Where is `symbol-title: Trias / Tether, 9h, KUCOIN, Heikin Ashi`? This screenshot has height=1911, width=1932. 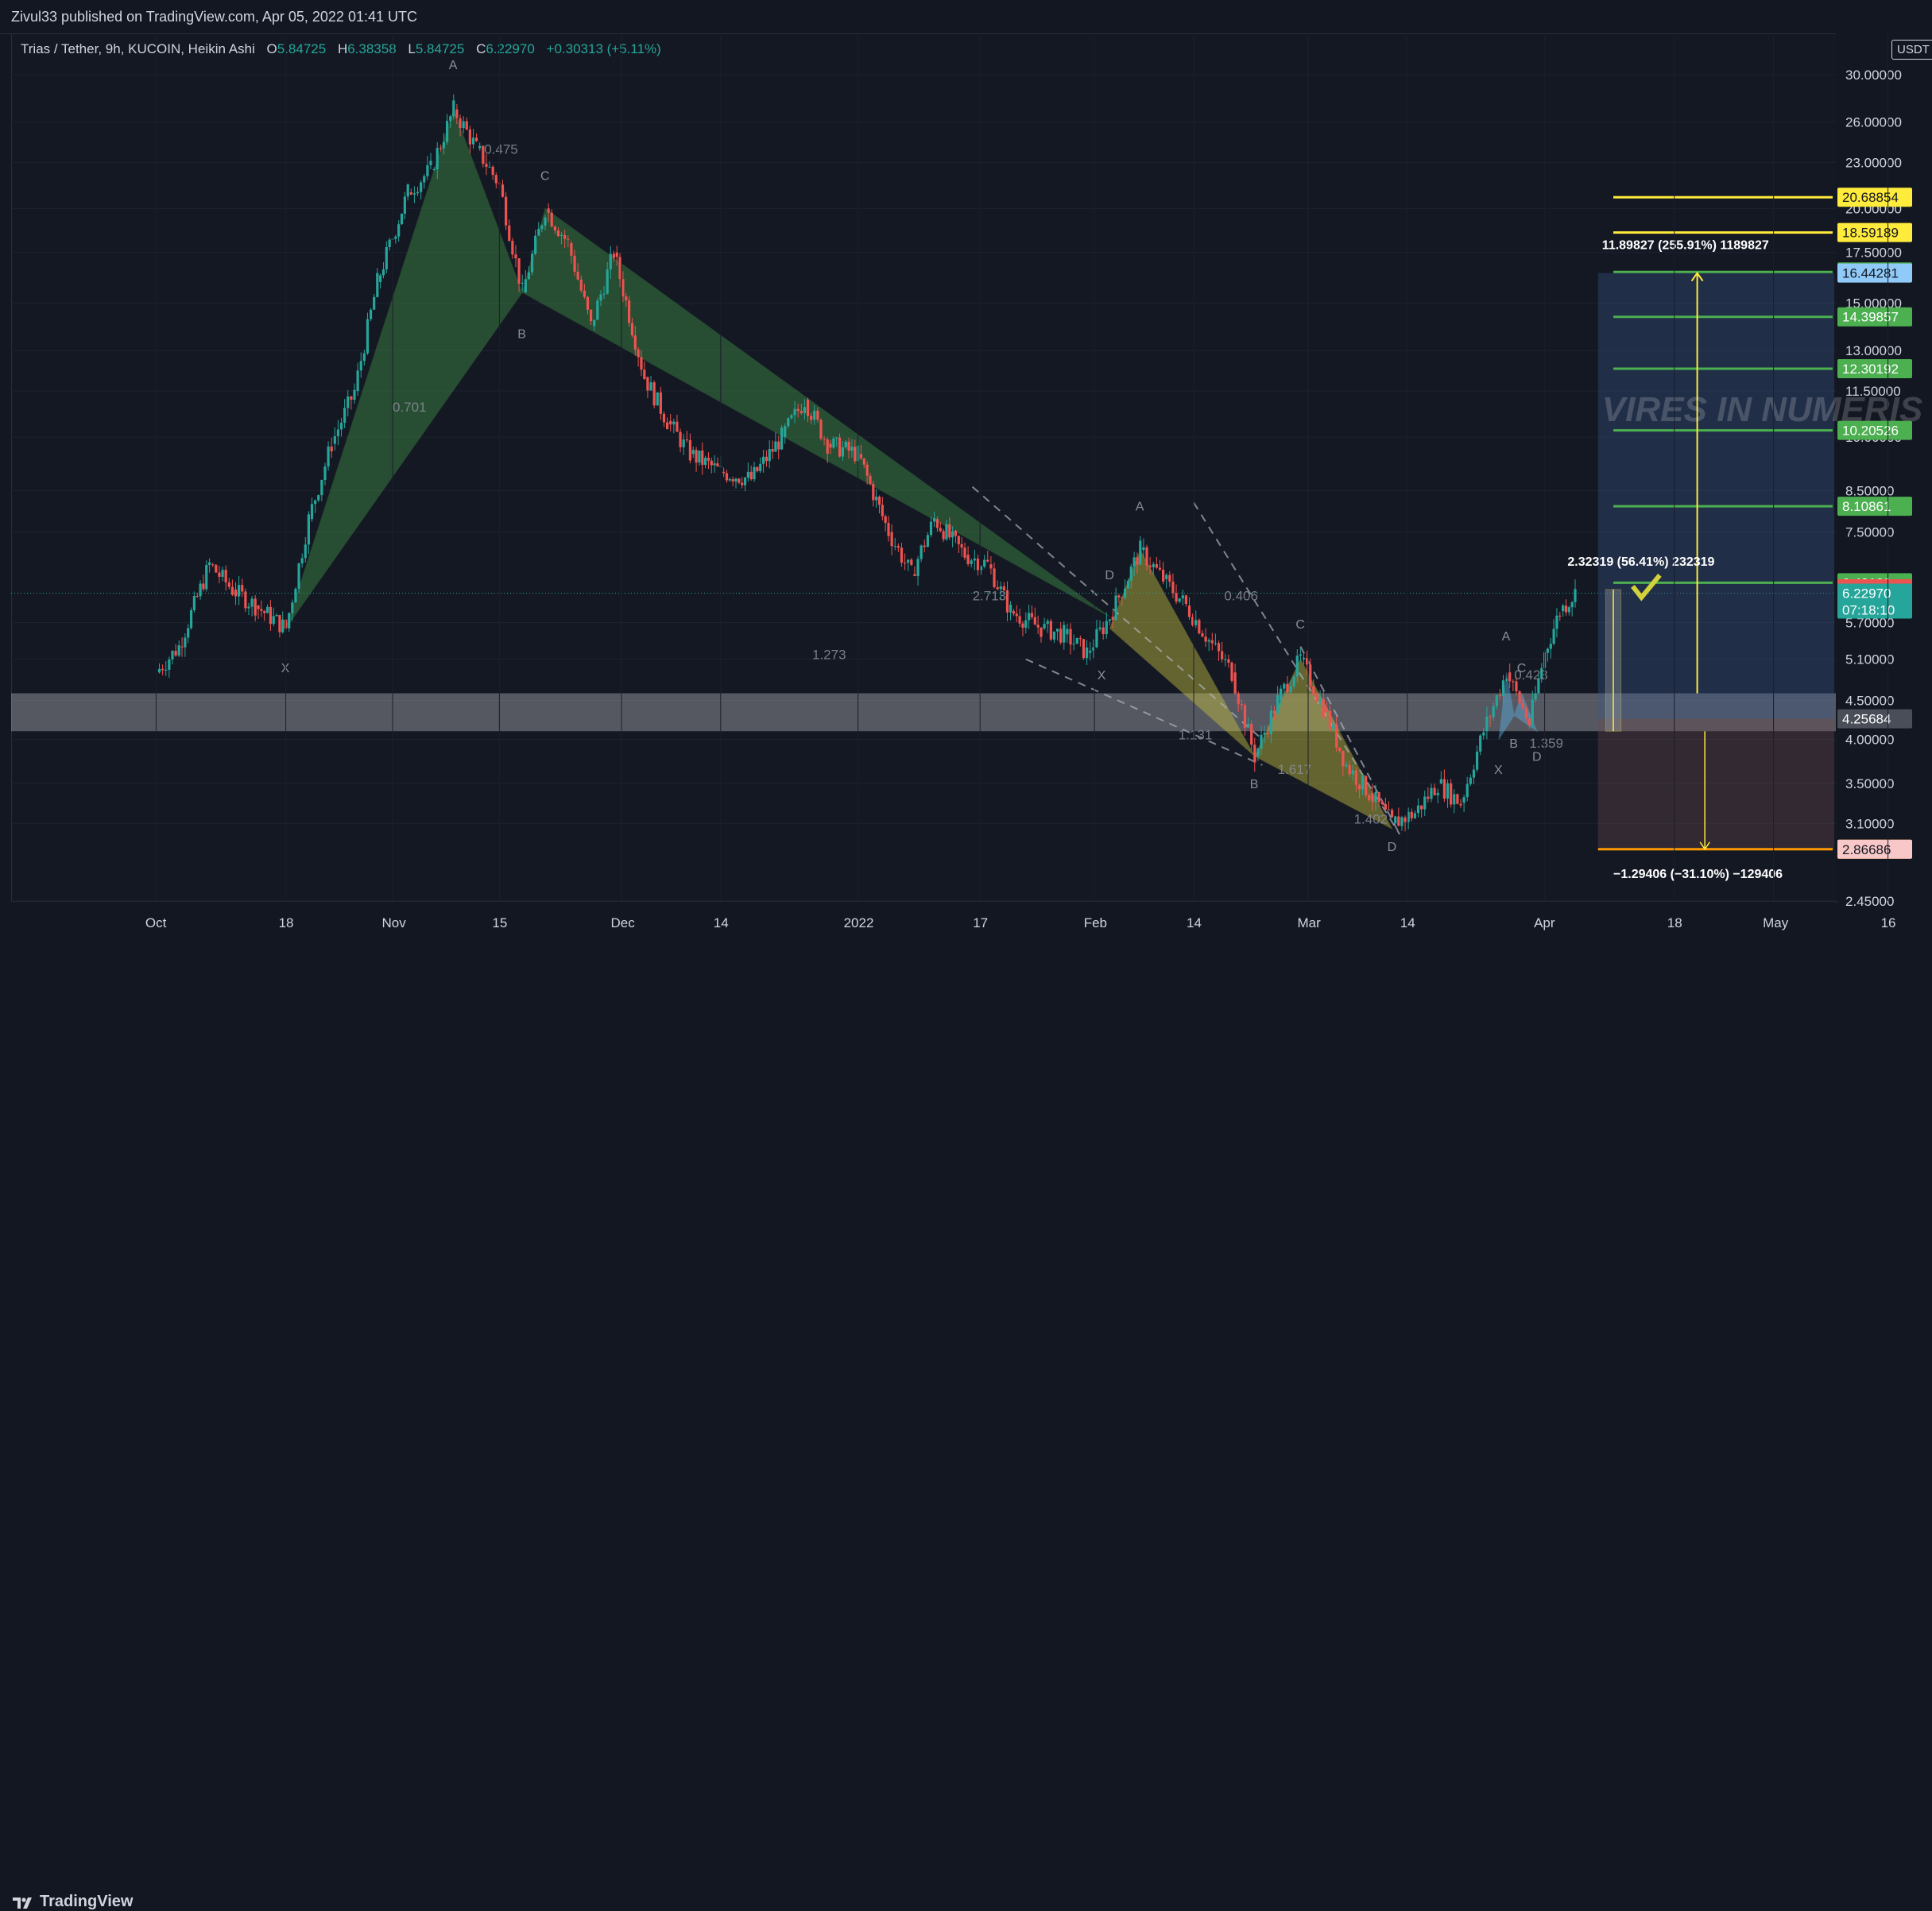
symbol-title: Trias / Tether, 9h, KUCOIN, Heikin Ashi is located at coordinates (138, 49).